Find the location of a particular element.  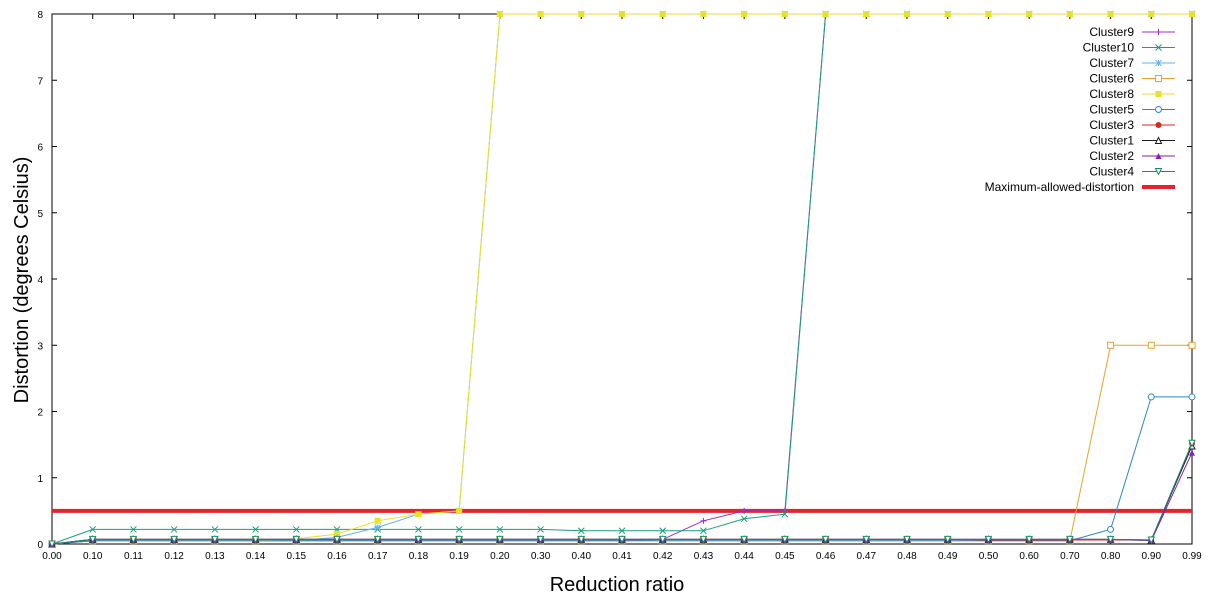

y-tick-label: 7 is located at coordinates (40, 81).